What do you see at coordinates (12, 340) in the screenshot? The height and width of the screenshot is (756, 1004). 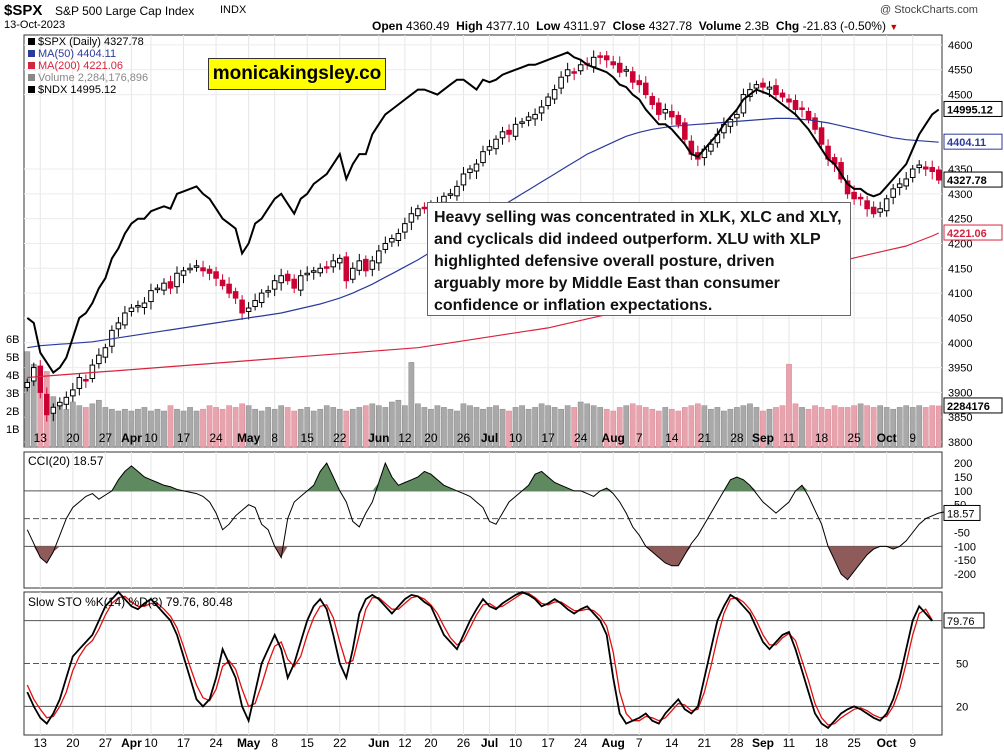 I see `volume-tick-label: 6B` at bounding box center [12, 340].